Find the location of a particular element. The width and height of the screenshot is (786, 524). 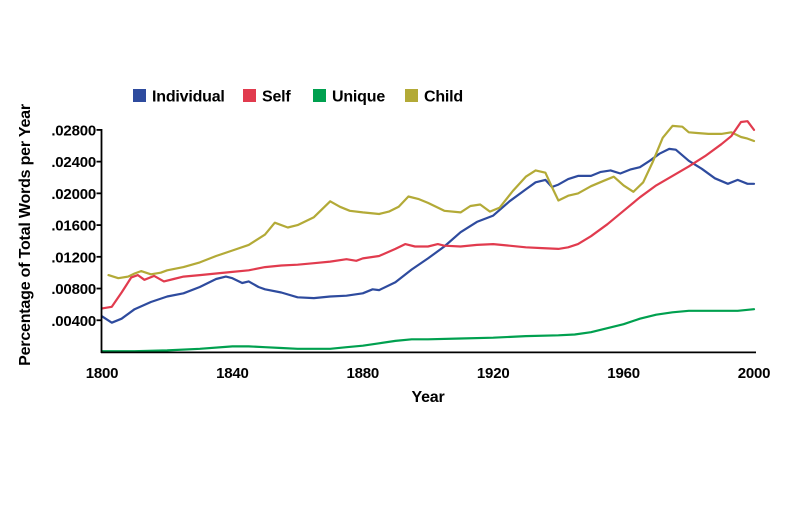

x-tick-label: 1800 is located at coordinates (102, 373).